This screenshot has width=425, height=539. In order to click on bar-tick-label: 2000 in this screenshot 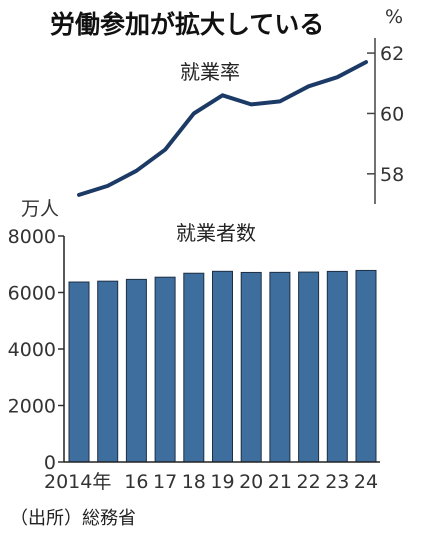, I will do `click(32, 407)`.